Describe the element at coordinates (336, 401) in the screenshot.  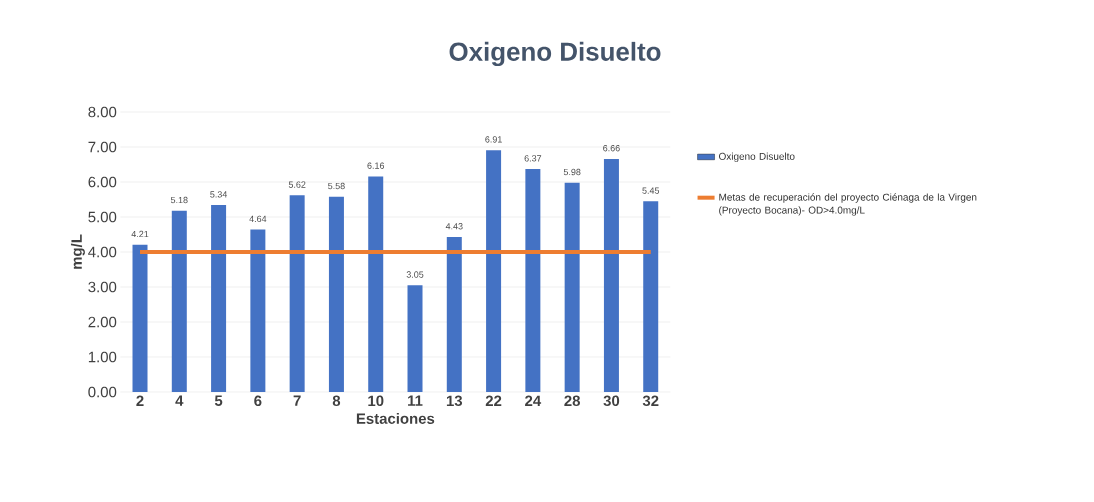
I see `x-tick-label: 8` at that location.